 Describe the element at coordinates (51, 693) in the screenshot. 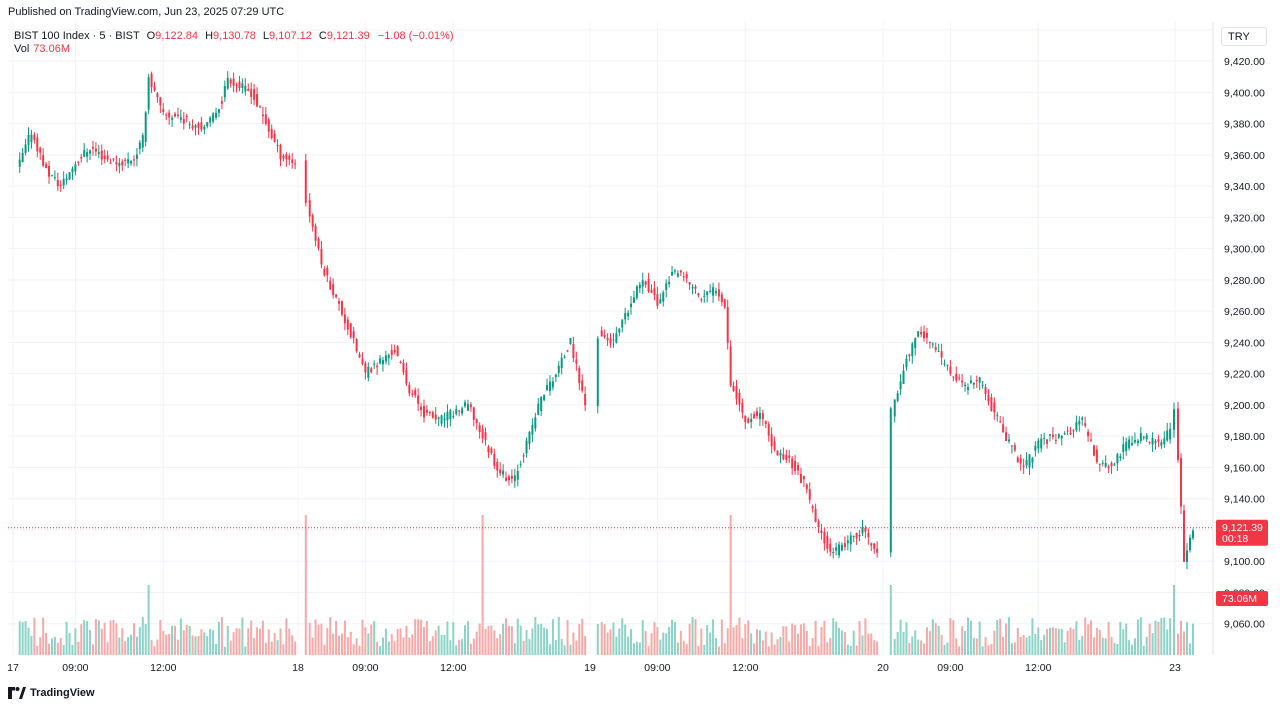

I see `tradingview-footer: TradingView` at that location.